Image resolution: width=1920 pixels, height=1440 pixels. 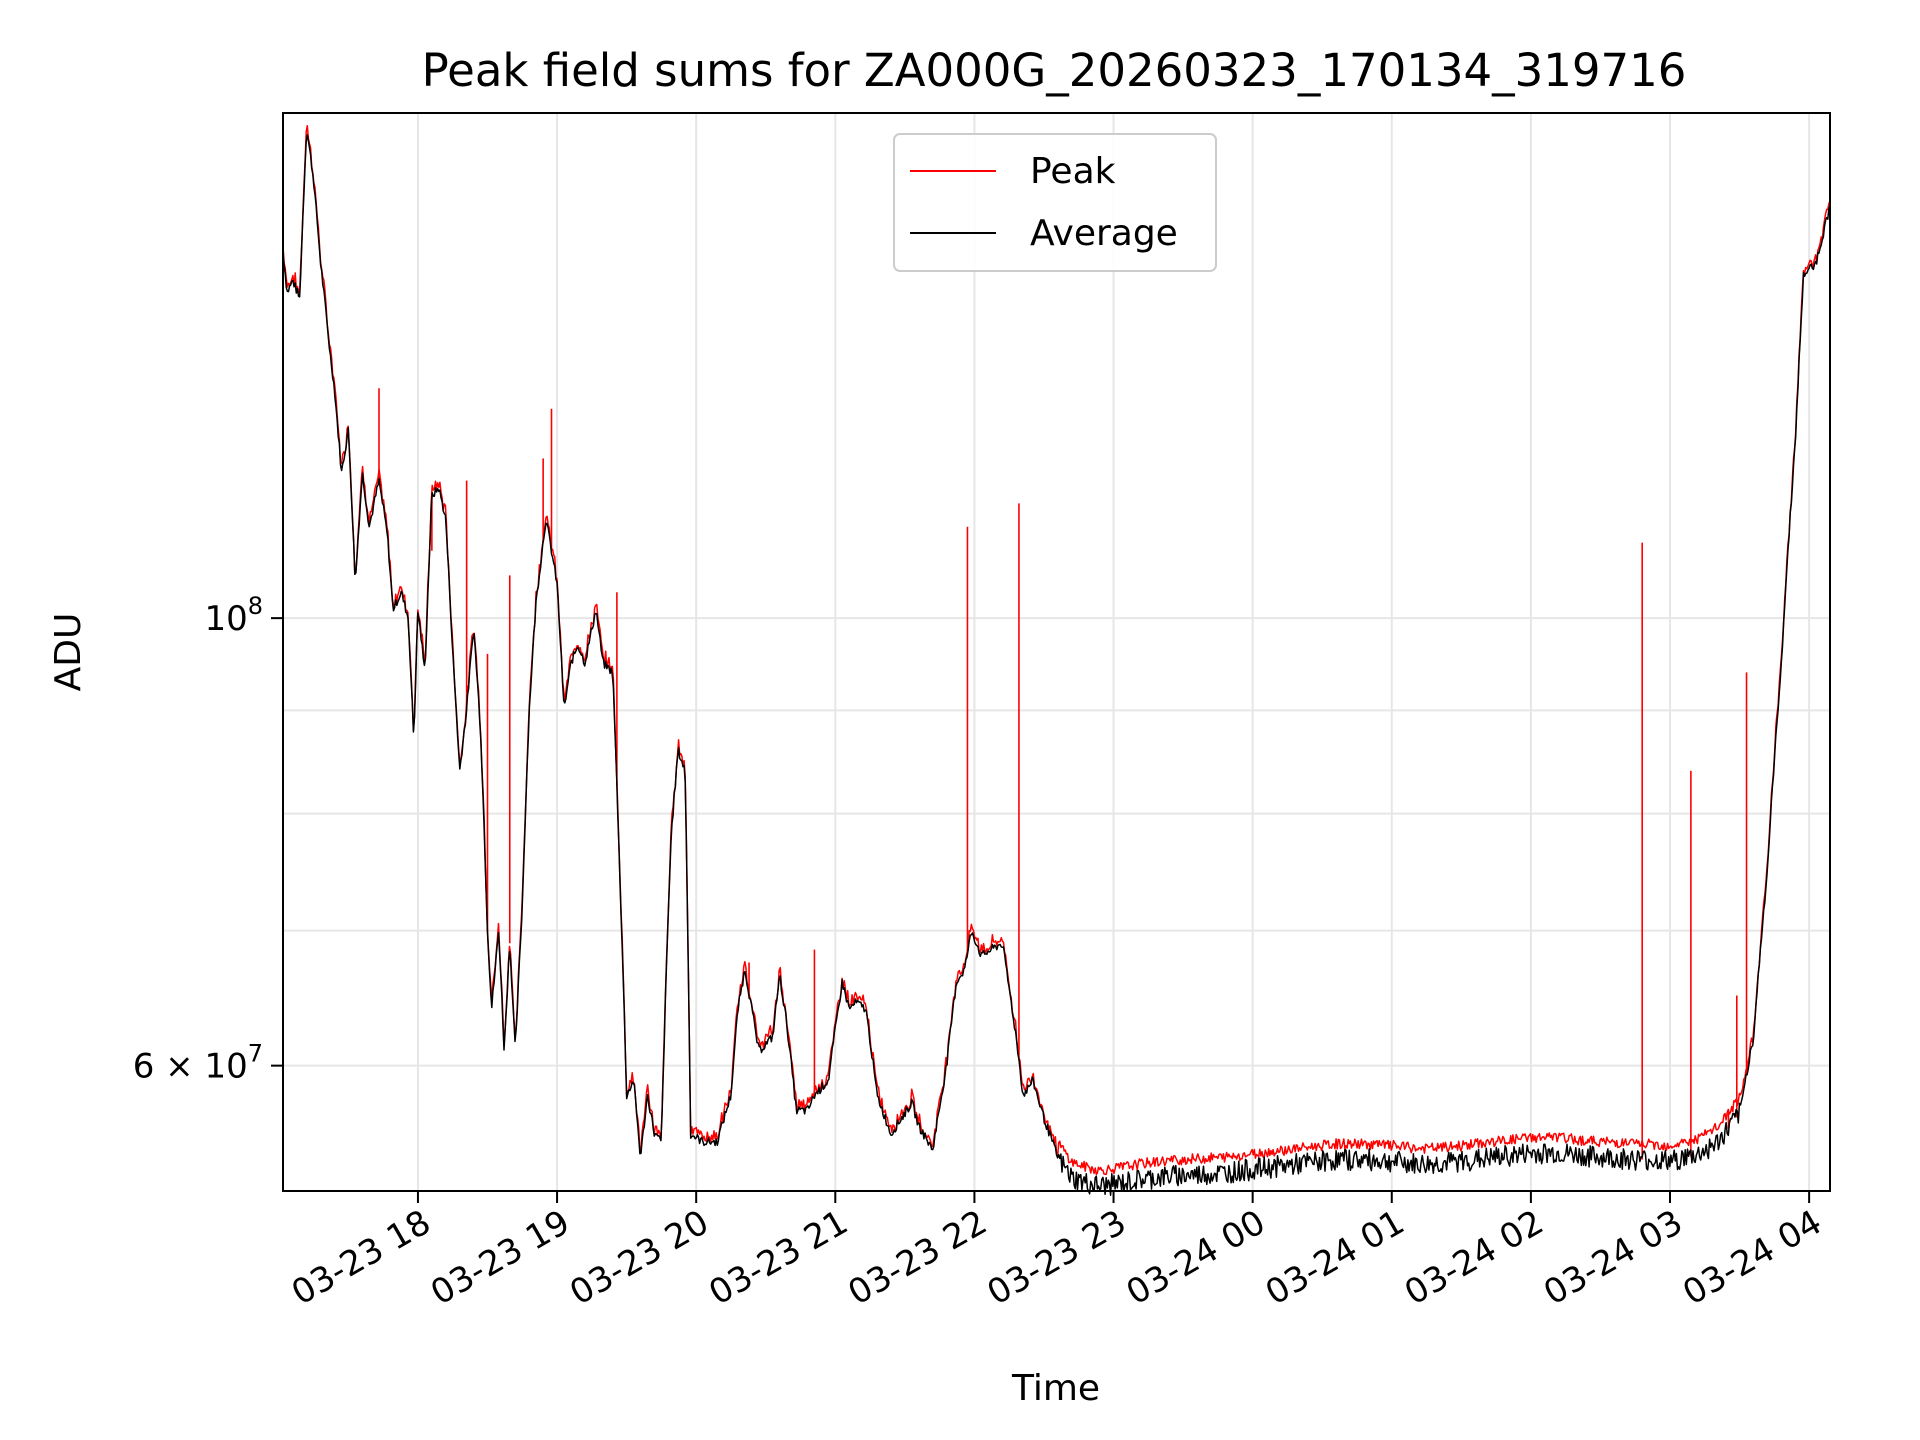 I want to click on legend-average-label: Average, so click(x=1104, y=233).